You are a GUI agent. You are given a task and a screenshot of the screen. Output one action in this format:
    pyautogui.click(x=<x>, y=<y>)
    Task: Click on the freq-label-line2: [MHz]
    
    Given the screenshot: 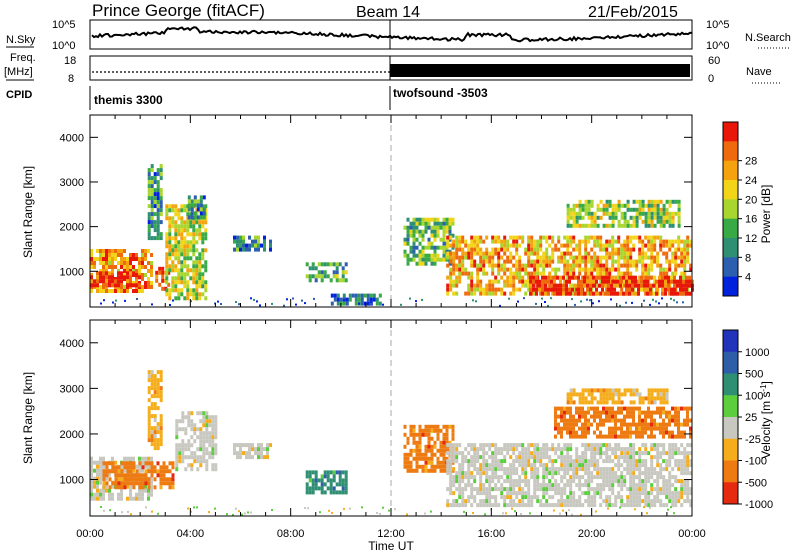 What is the action you would take?
    pyautogui.click(x=18, y=72)
    